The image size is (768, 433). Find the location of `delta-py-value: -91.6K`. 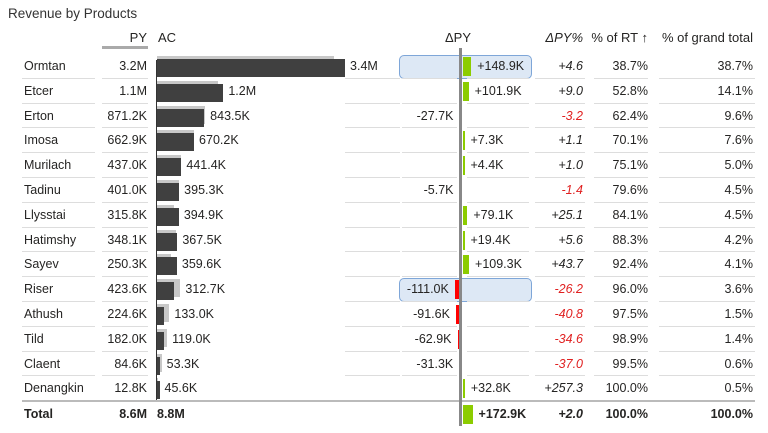

delta-py-value: -91.6K is located at coordinates (431, 314).